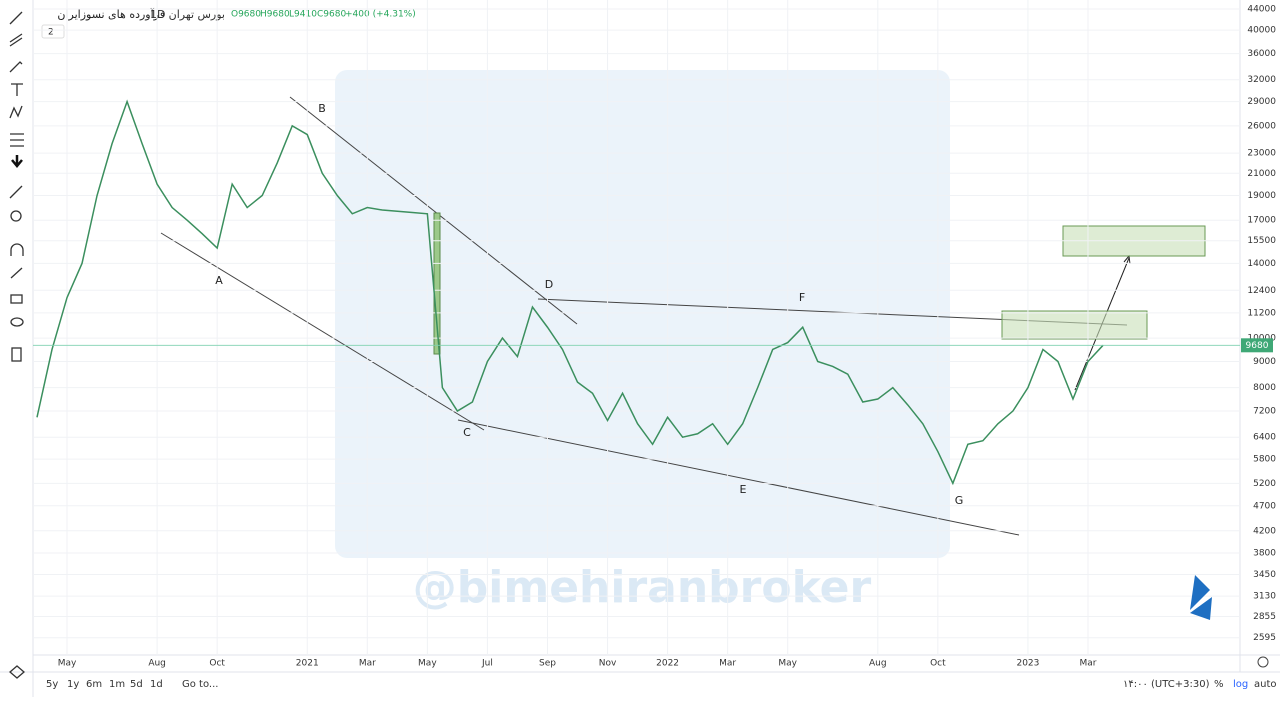  Describe the element at coordinates (547, 664) in the screenshot. I see `x-tick-label: Sep` at that location.